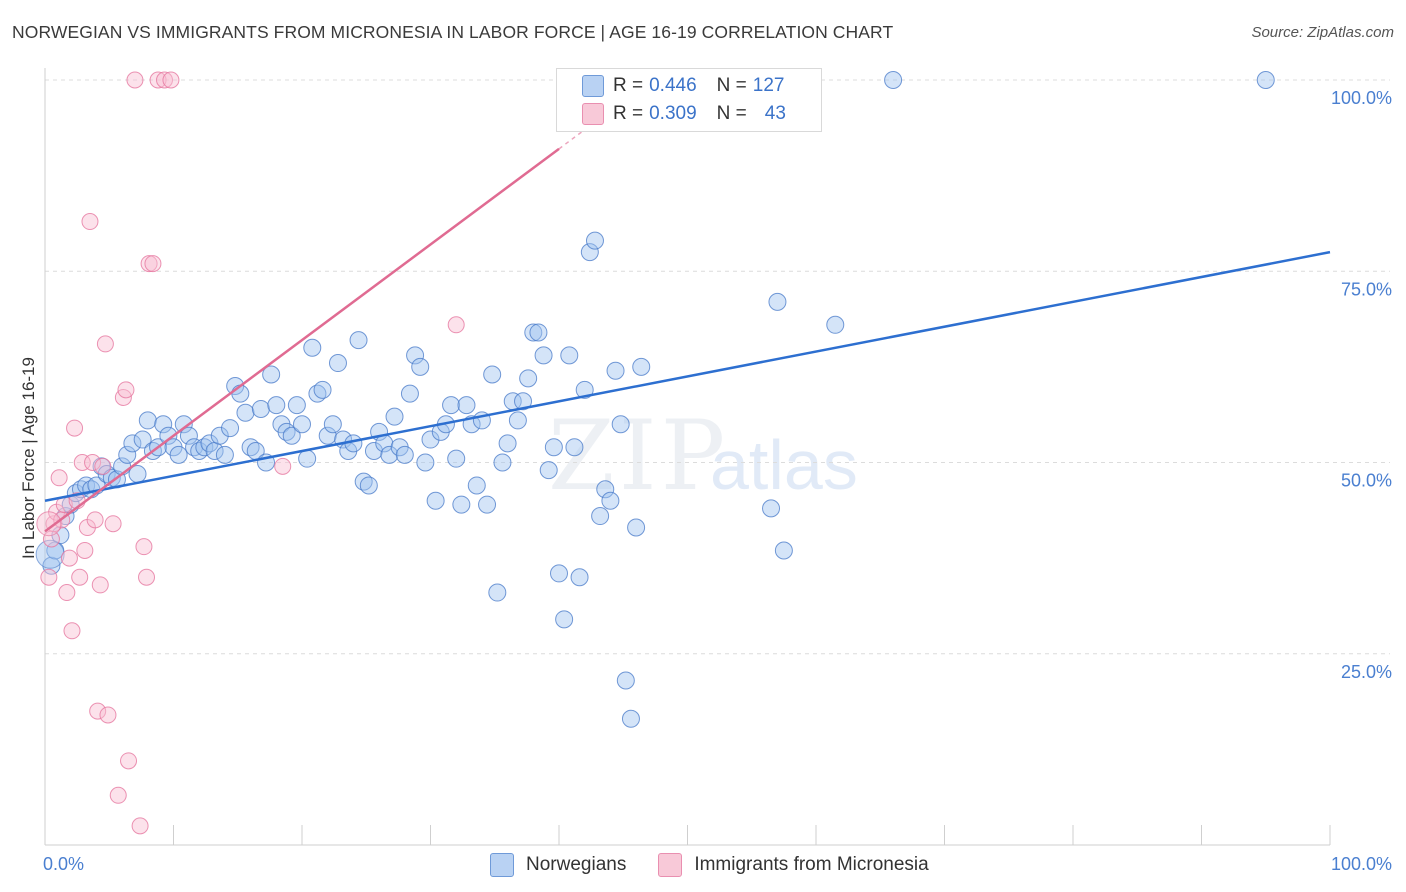 The width and height of the screenshot is (1406, 892). I want to click on x-tick-label: 0.0%, so click(63, 864).